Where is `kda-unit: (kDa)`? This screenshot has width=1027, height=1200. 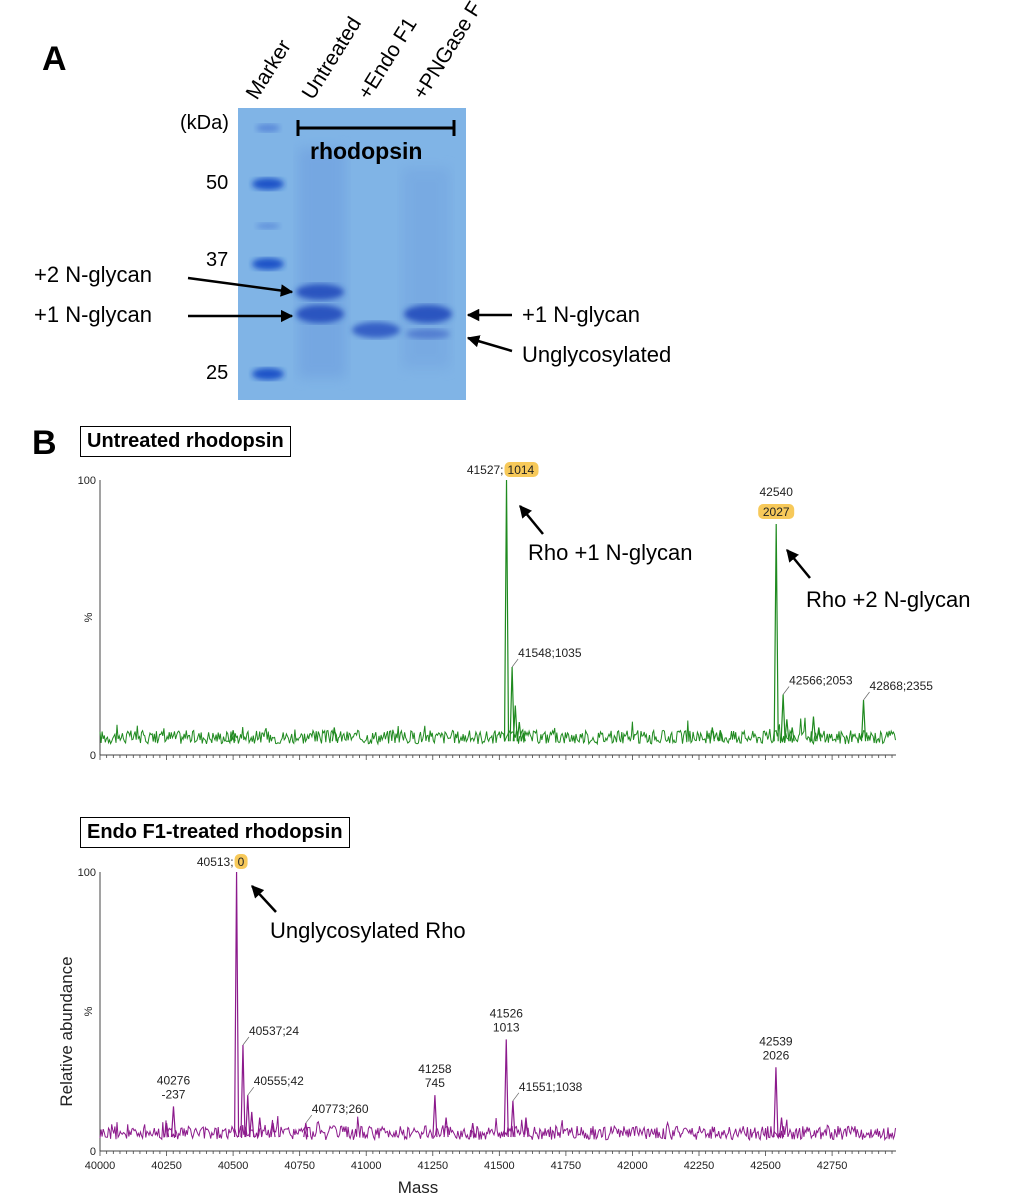
kda-unit: (kDa) is located at coordinates (204, 123).